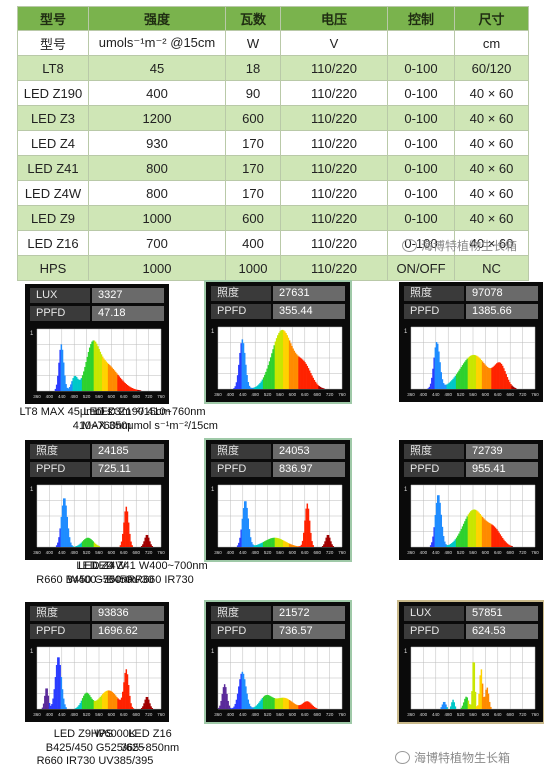 The image size is (544, 783). Describe the element at coordinates (434, 293) in the screenshot. I see `illuminance-label: 照度` at that location.